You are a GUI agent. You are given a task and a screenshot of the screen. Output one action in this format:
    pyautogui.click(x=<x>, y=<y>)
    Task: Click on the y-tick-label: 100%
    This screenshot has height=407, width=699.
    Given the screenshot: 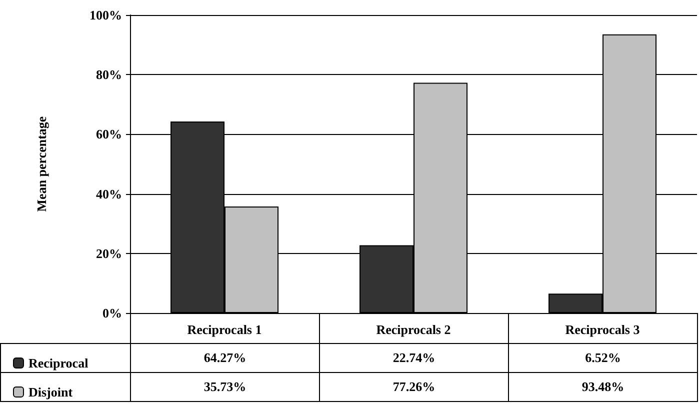 What is the action you would take?
    pyautogui.click(x=106, y=15)
    